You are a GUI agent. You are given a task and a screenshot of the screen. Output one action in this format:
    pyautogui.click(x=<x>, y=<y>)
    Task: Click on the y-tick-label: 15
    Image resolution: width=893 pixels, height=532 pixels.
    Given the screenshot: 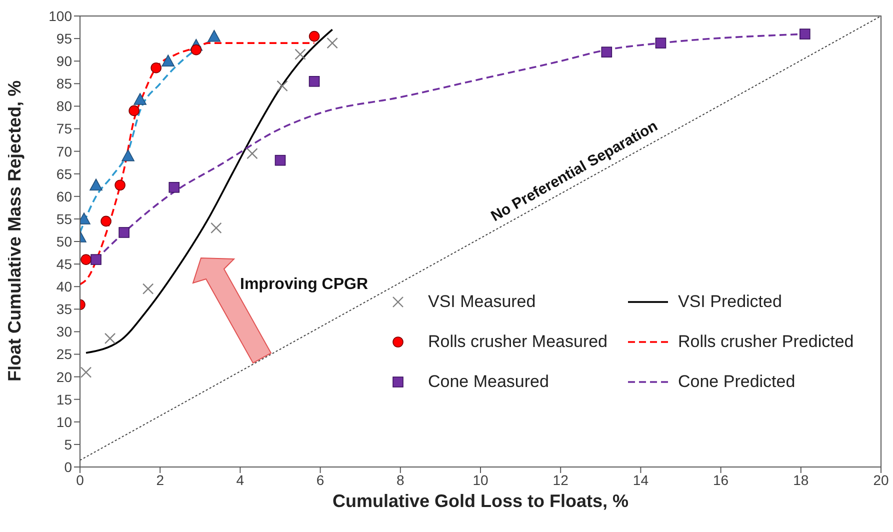 What is the action you would take?
    pyautogui.click(x=64, y=399)
    